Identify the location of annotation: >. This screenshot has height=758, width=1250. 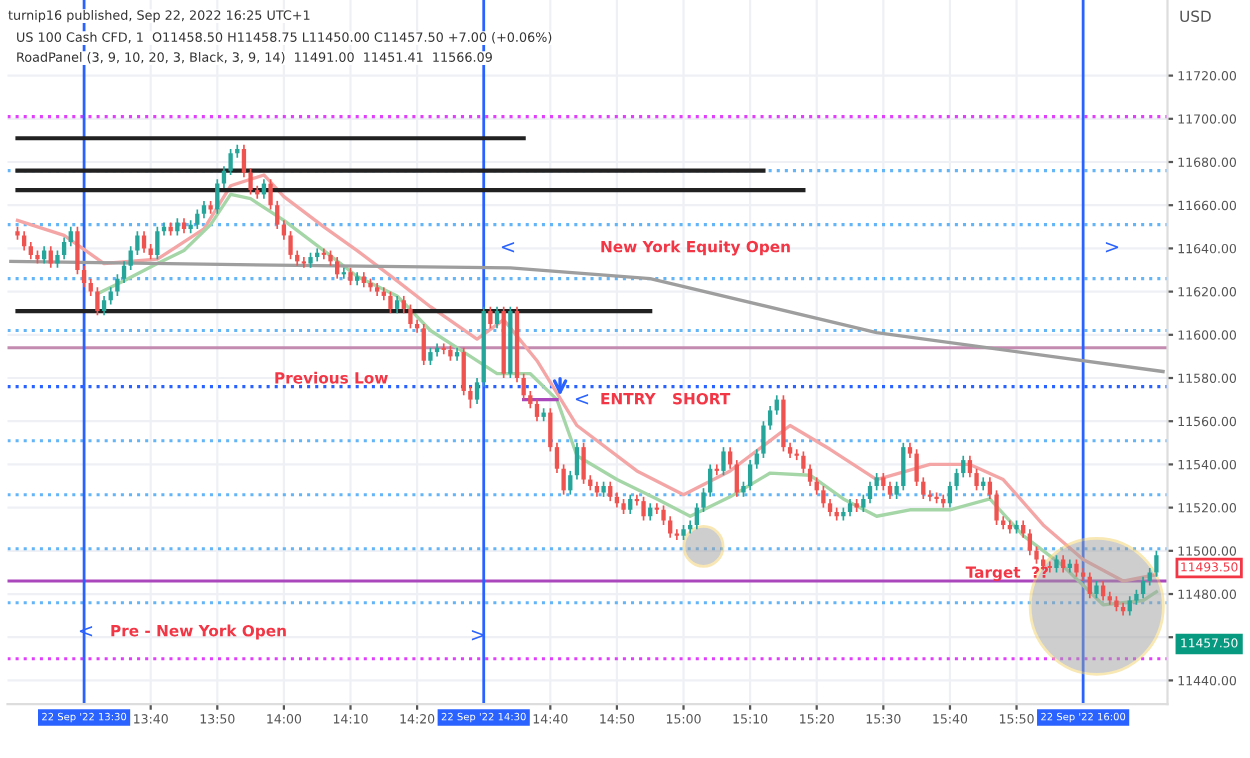
(1112, 247).